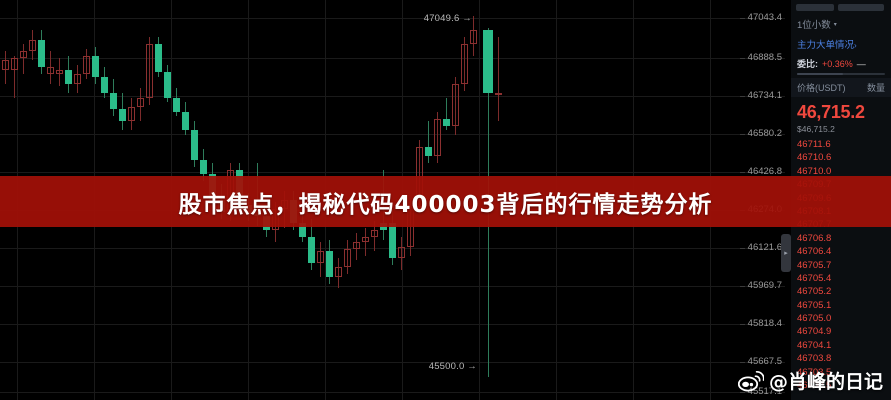  Describe the element at coordinates (841, 331) in the screenshot. I see `order-book-row: 46704.9` at that location.